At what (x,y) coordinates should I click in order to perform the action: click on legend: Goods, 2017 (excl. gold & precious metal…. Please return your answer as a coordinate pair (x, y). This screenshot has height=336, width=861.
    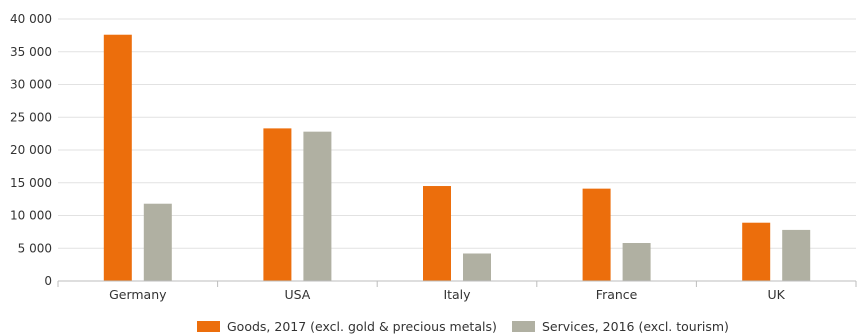
    Looking at the image, I should click on (463, 326).